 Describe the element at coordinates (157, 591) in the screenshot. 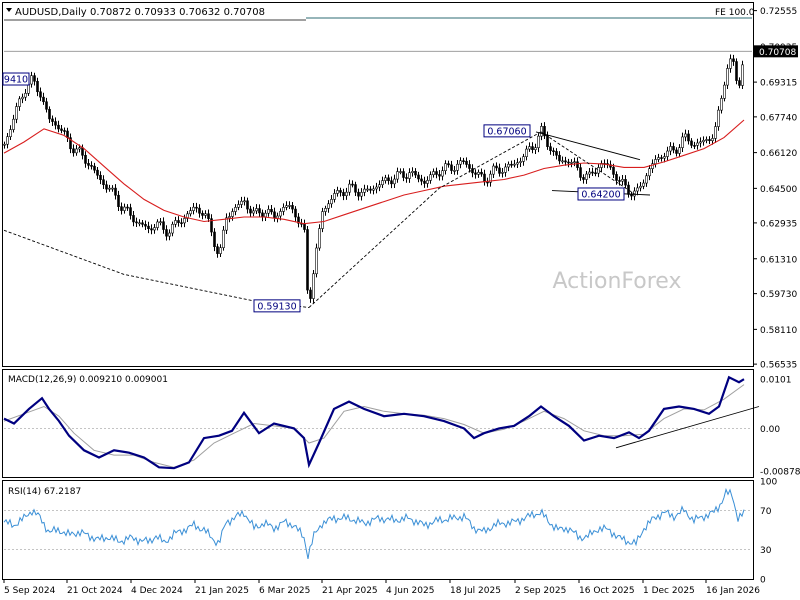

I see `date-axis-label: 4 Dec 2024` at that location.